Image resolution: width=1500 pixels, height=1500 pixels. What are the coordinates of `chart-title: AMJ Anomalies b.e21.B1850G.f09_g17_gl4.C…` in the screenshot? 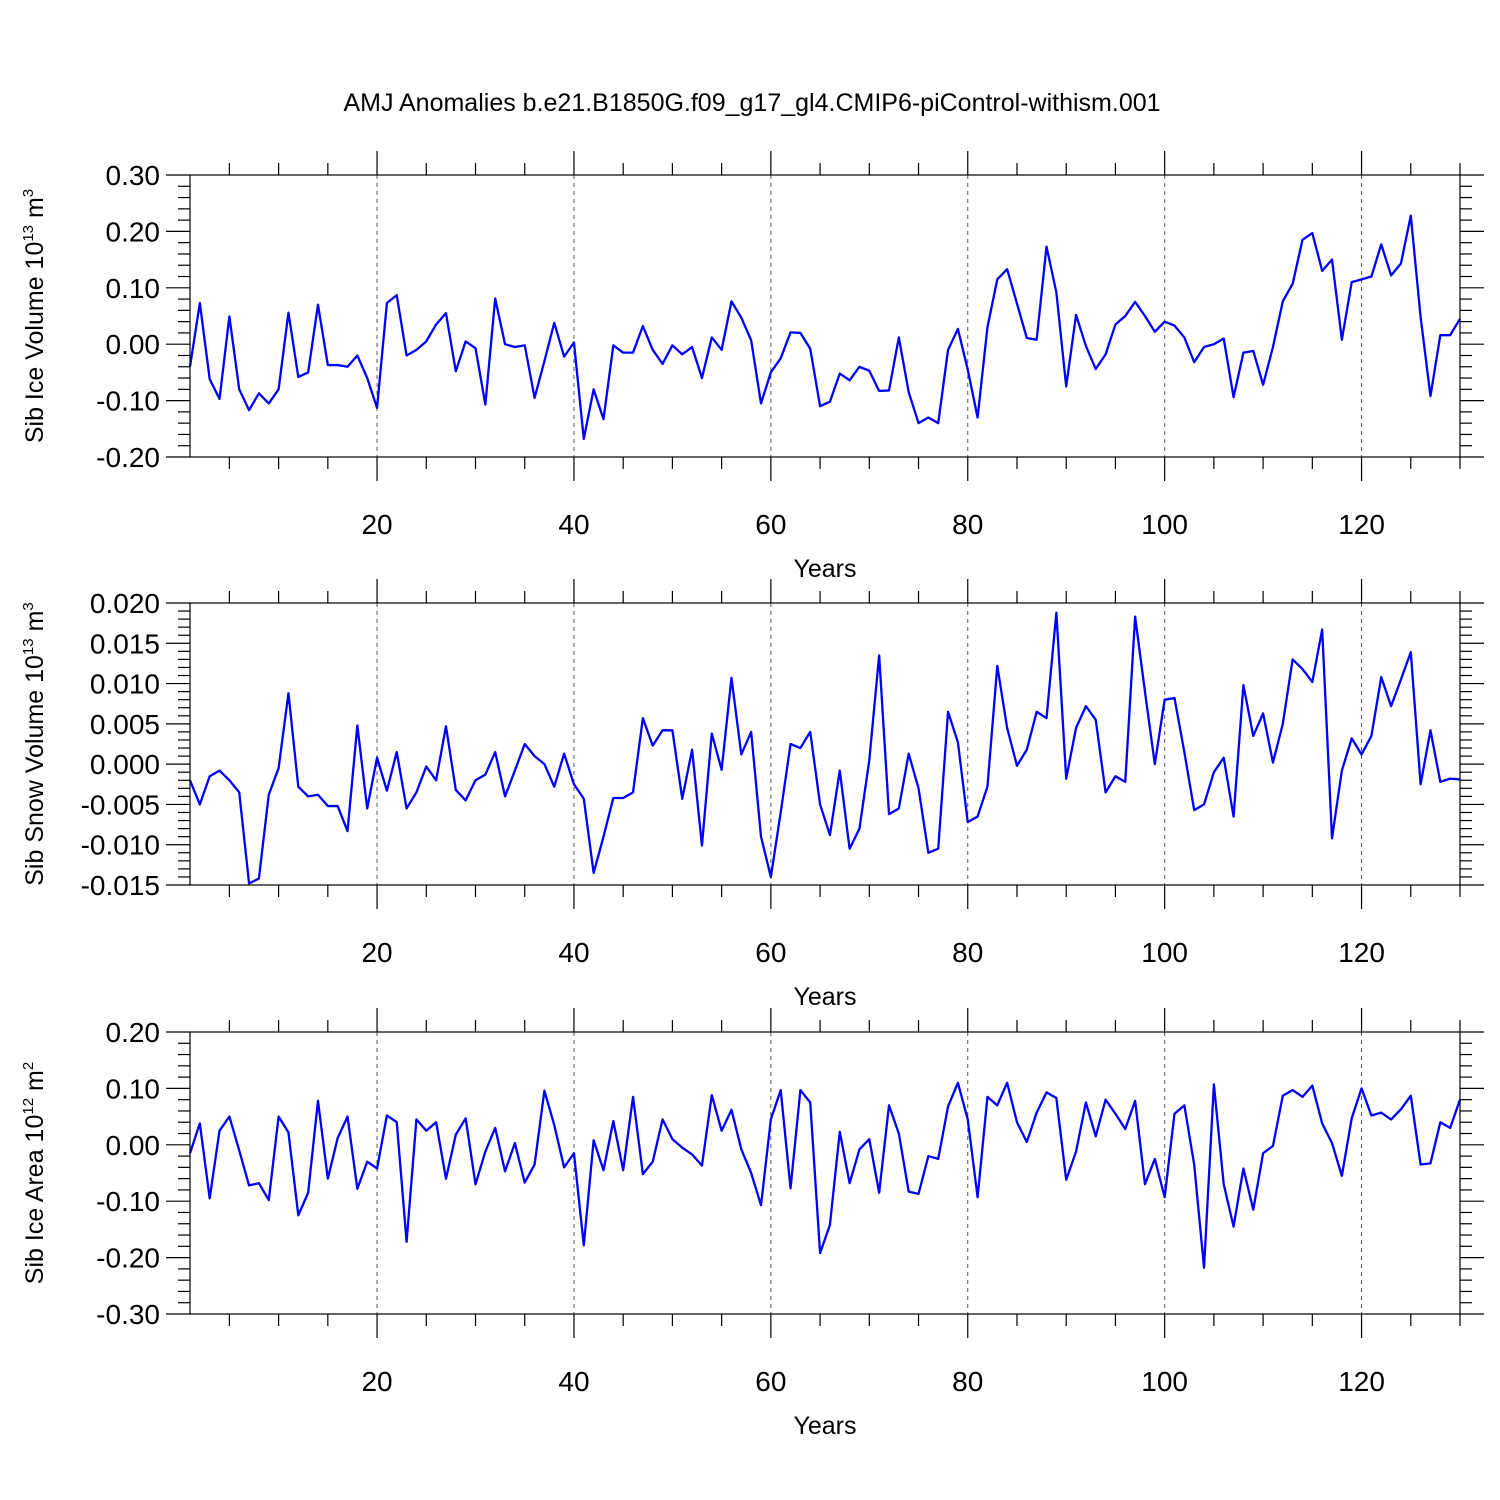 It's located at (751, 103).